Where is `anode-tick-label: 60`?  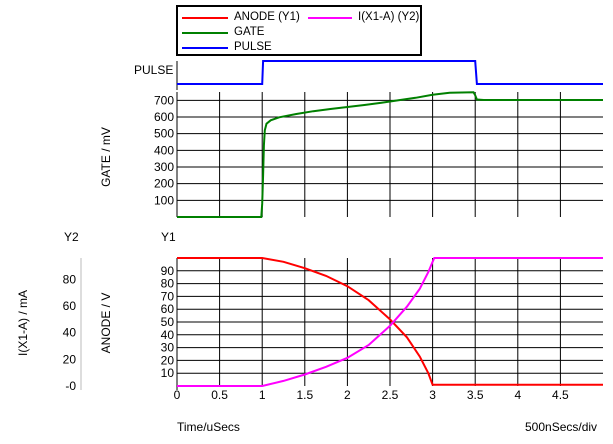 anode-tick-label: 60 is located at coordinates (168, 309).